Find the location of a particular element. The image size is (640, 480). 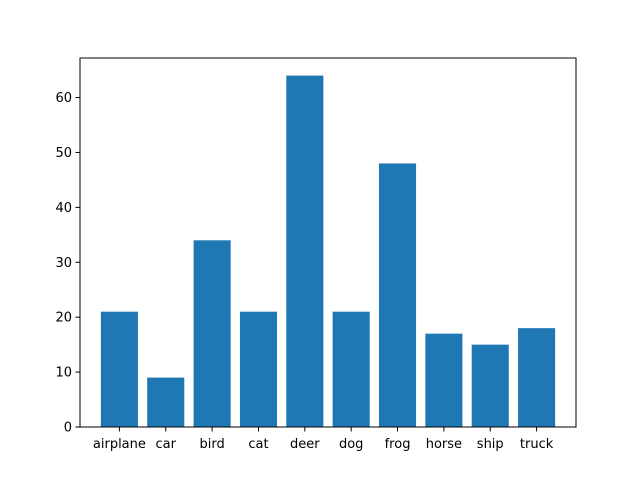

bar-bird is located at coordinates (212, 333).